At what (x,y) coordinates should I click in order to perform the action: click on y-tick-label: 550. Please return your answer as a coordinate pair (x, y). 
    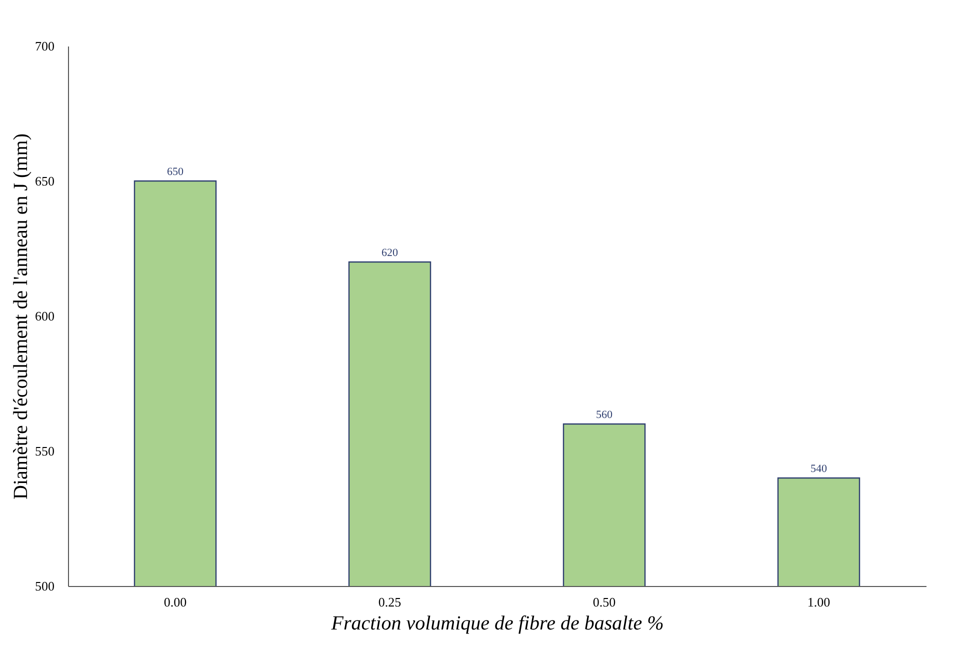
    Looking at the image, I should click on (44, 451).